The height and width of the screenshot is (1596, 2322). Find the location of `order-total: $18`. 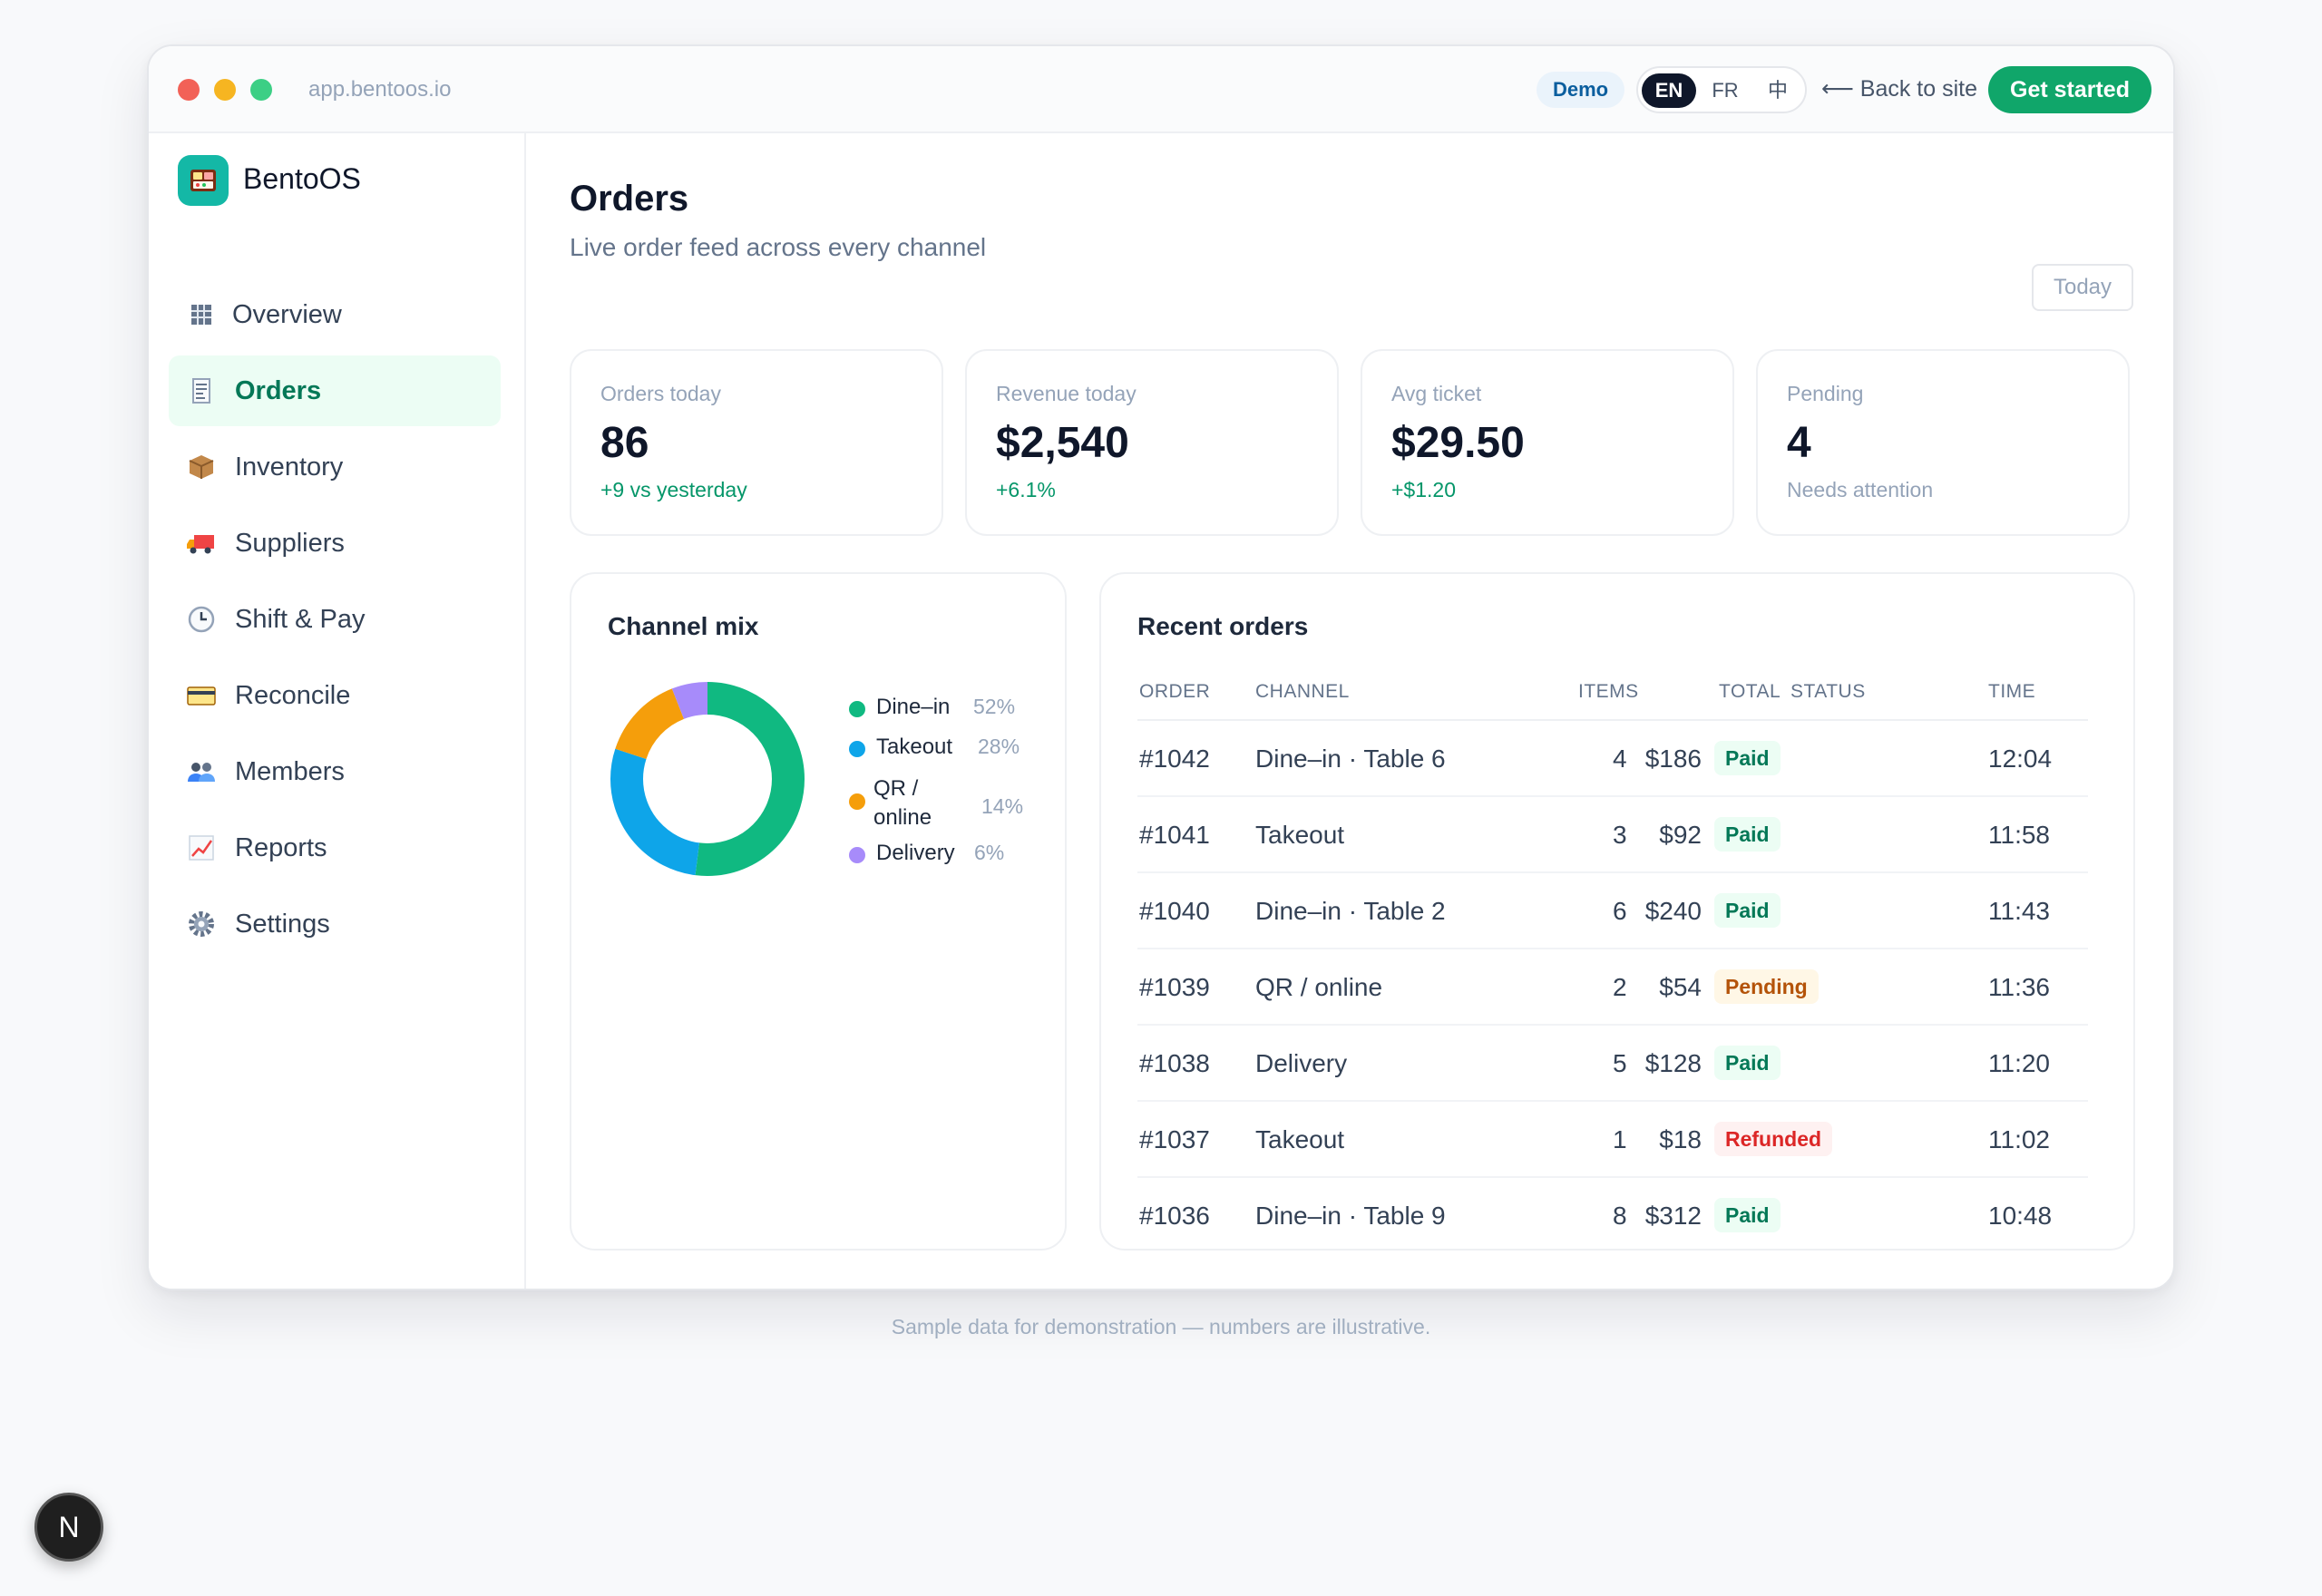

order-total: $18 is located at coordinates (1680, 1139).